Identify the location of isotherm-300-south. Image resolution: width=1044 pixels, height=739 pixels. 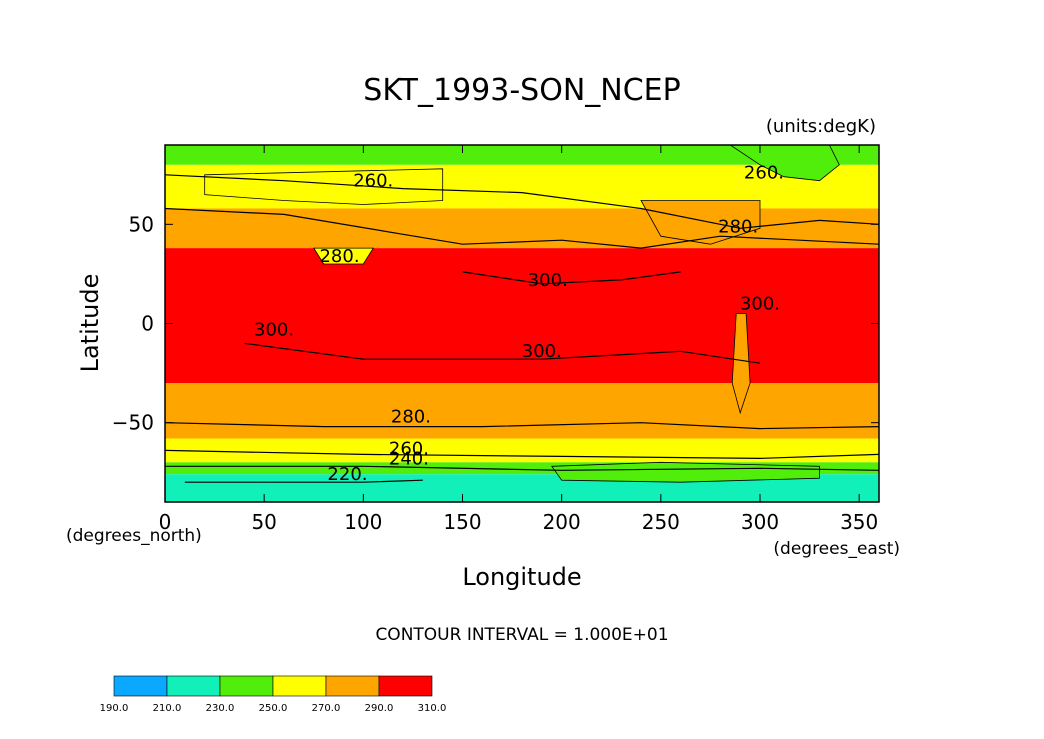
(502, 353).